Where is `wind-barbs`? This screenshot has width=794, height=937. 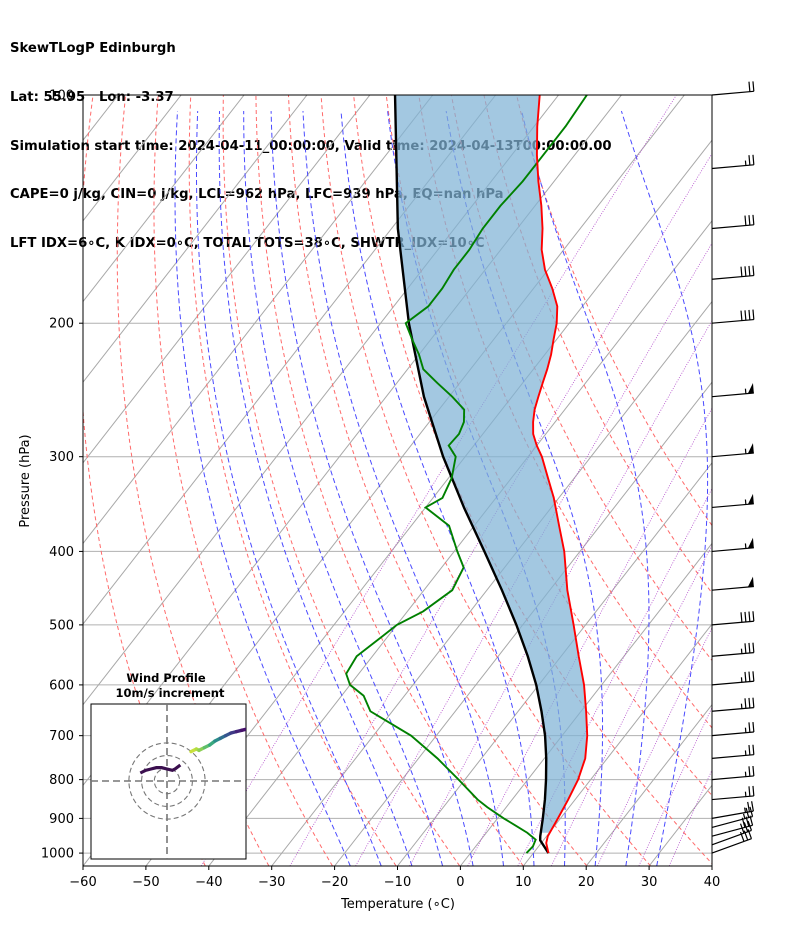
wind-barbs is located at coordinates (733, 467).